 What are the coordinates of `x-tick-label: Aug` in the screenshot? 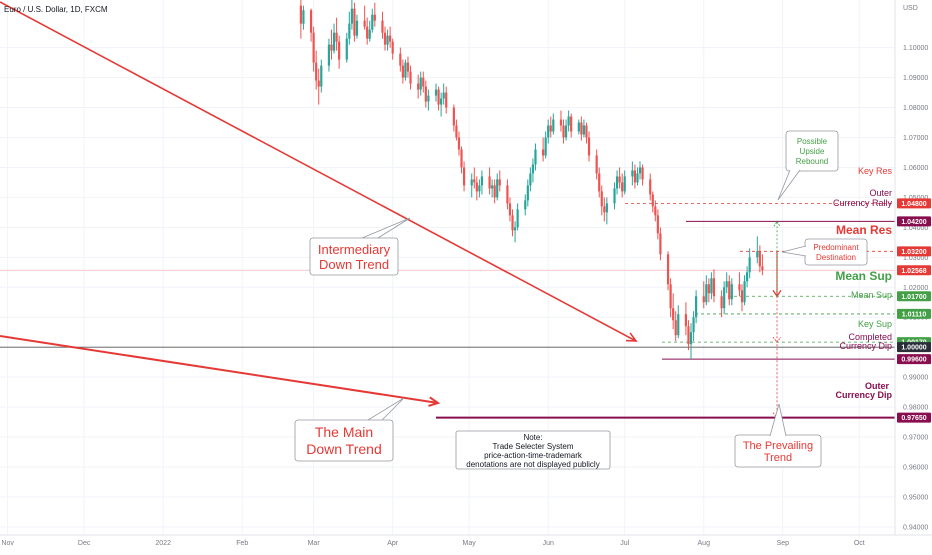 It's located at (704, 543).